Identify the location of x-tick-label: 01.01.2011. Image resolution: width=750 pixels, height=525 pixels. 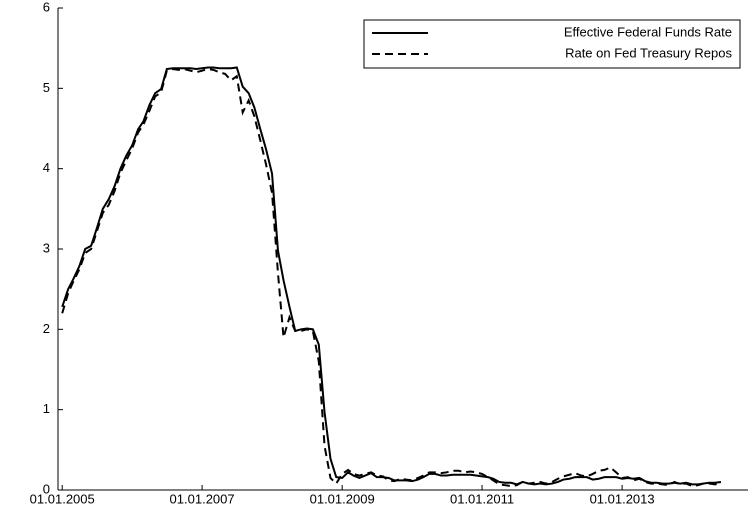
(482, 498).